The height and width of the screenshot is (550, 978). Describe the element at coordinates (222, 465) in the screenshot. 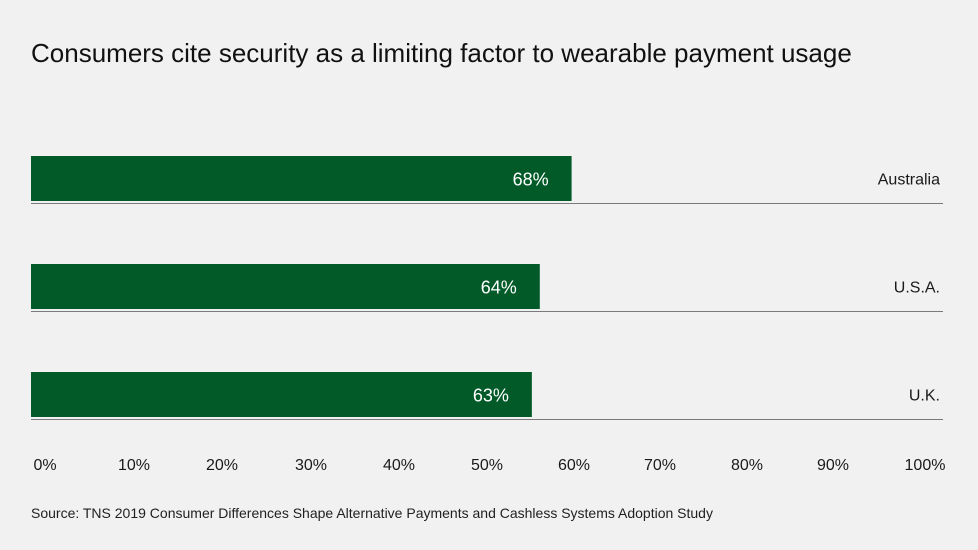

I see `x-tick-label: 20%` at that location.